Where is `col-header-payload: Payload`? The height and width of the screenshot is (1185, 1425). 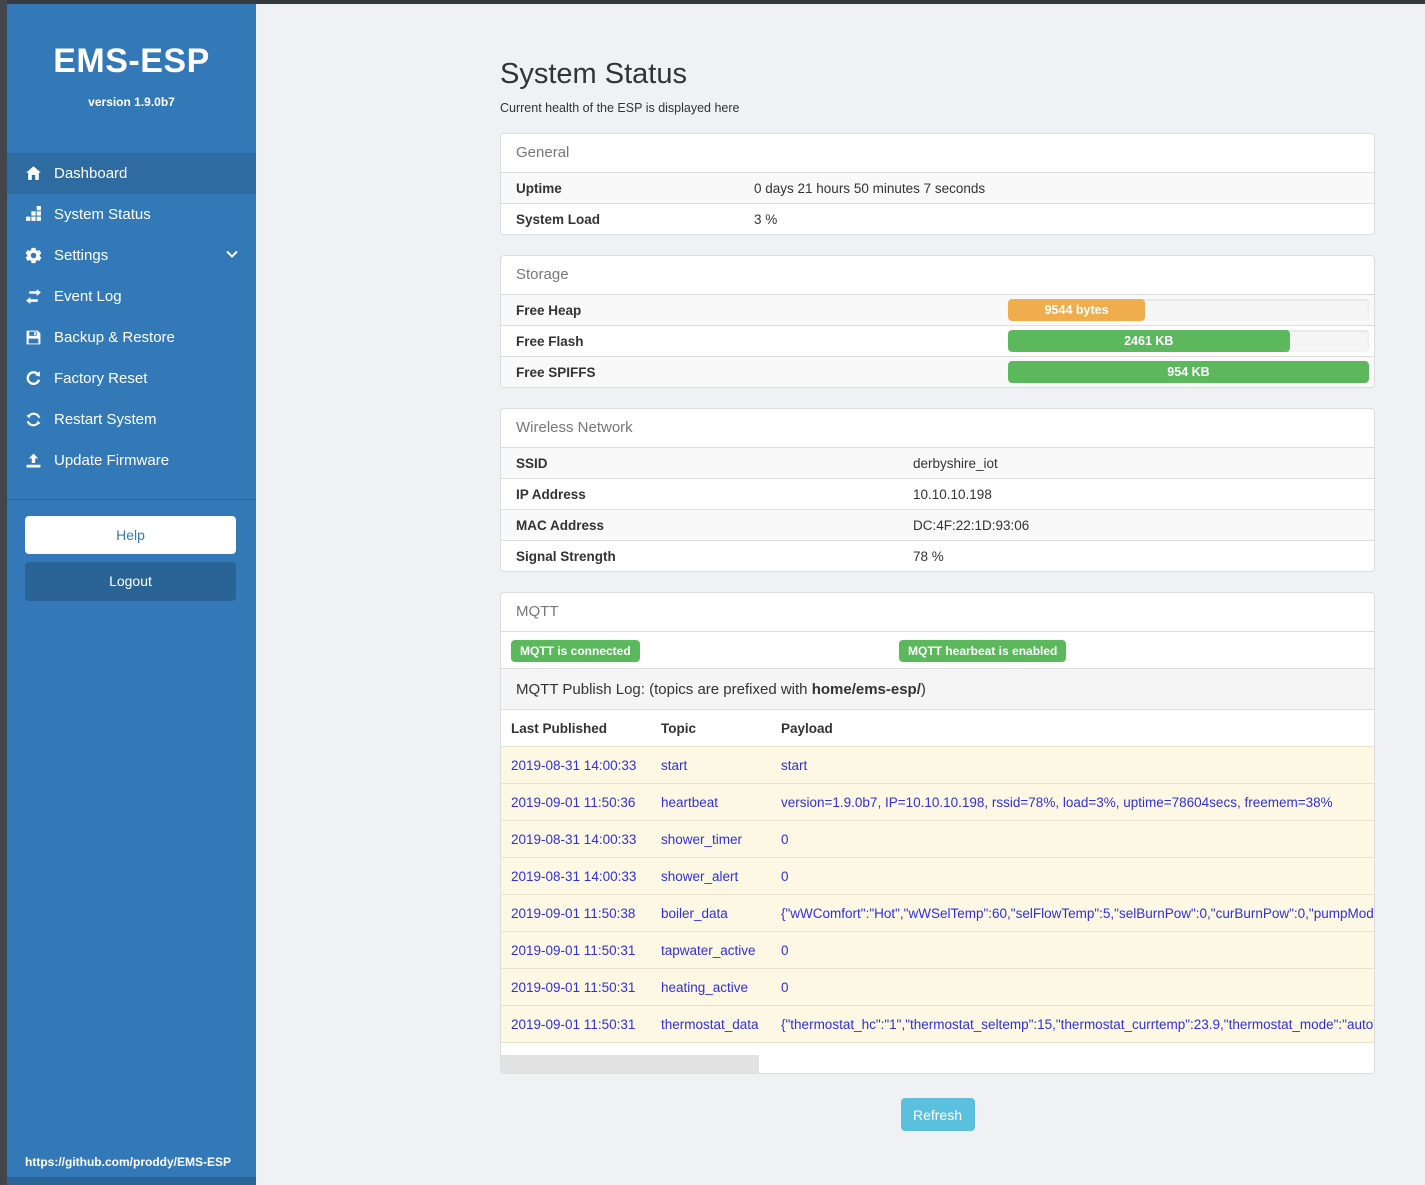 col-header-payload: Payload is located at coordinates (807, 728).